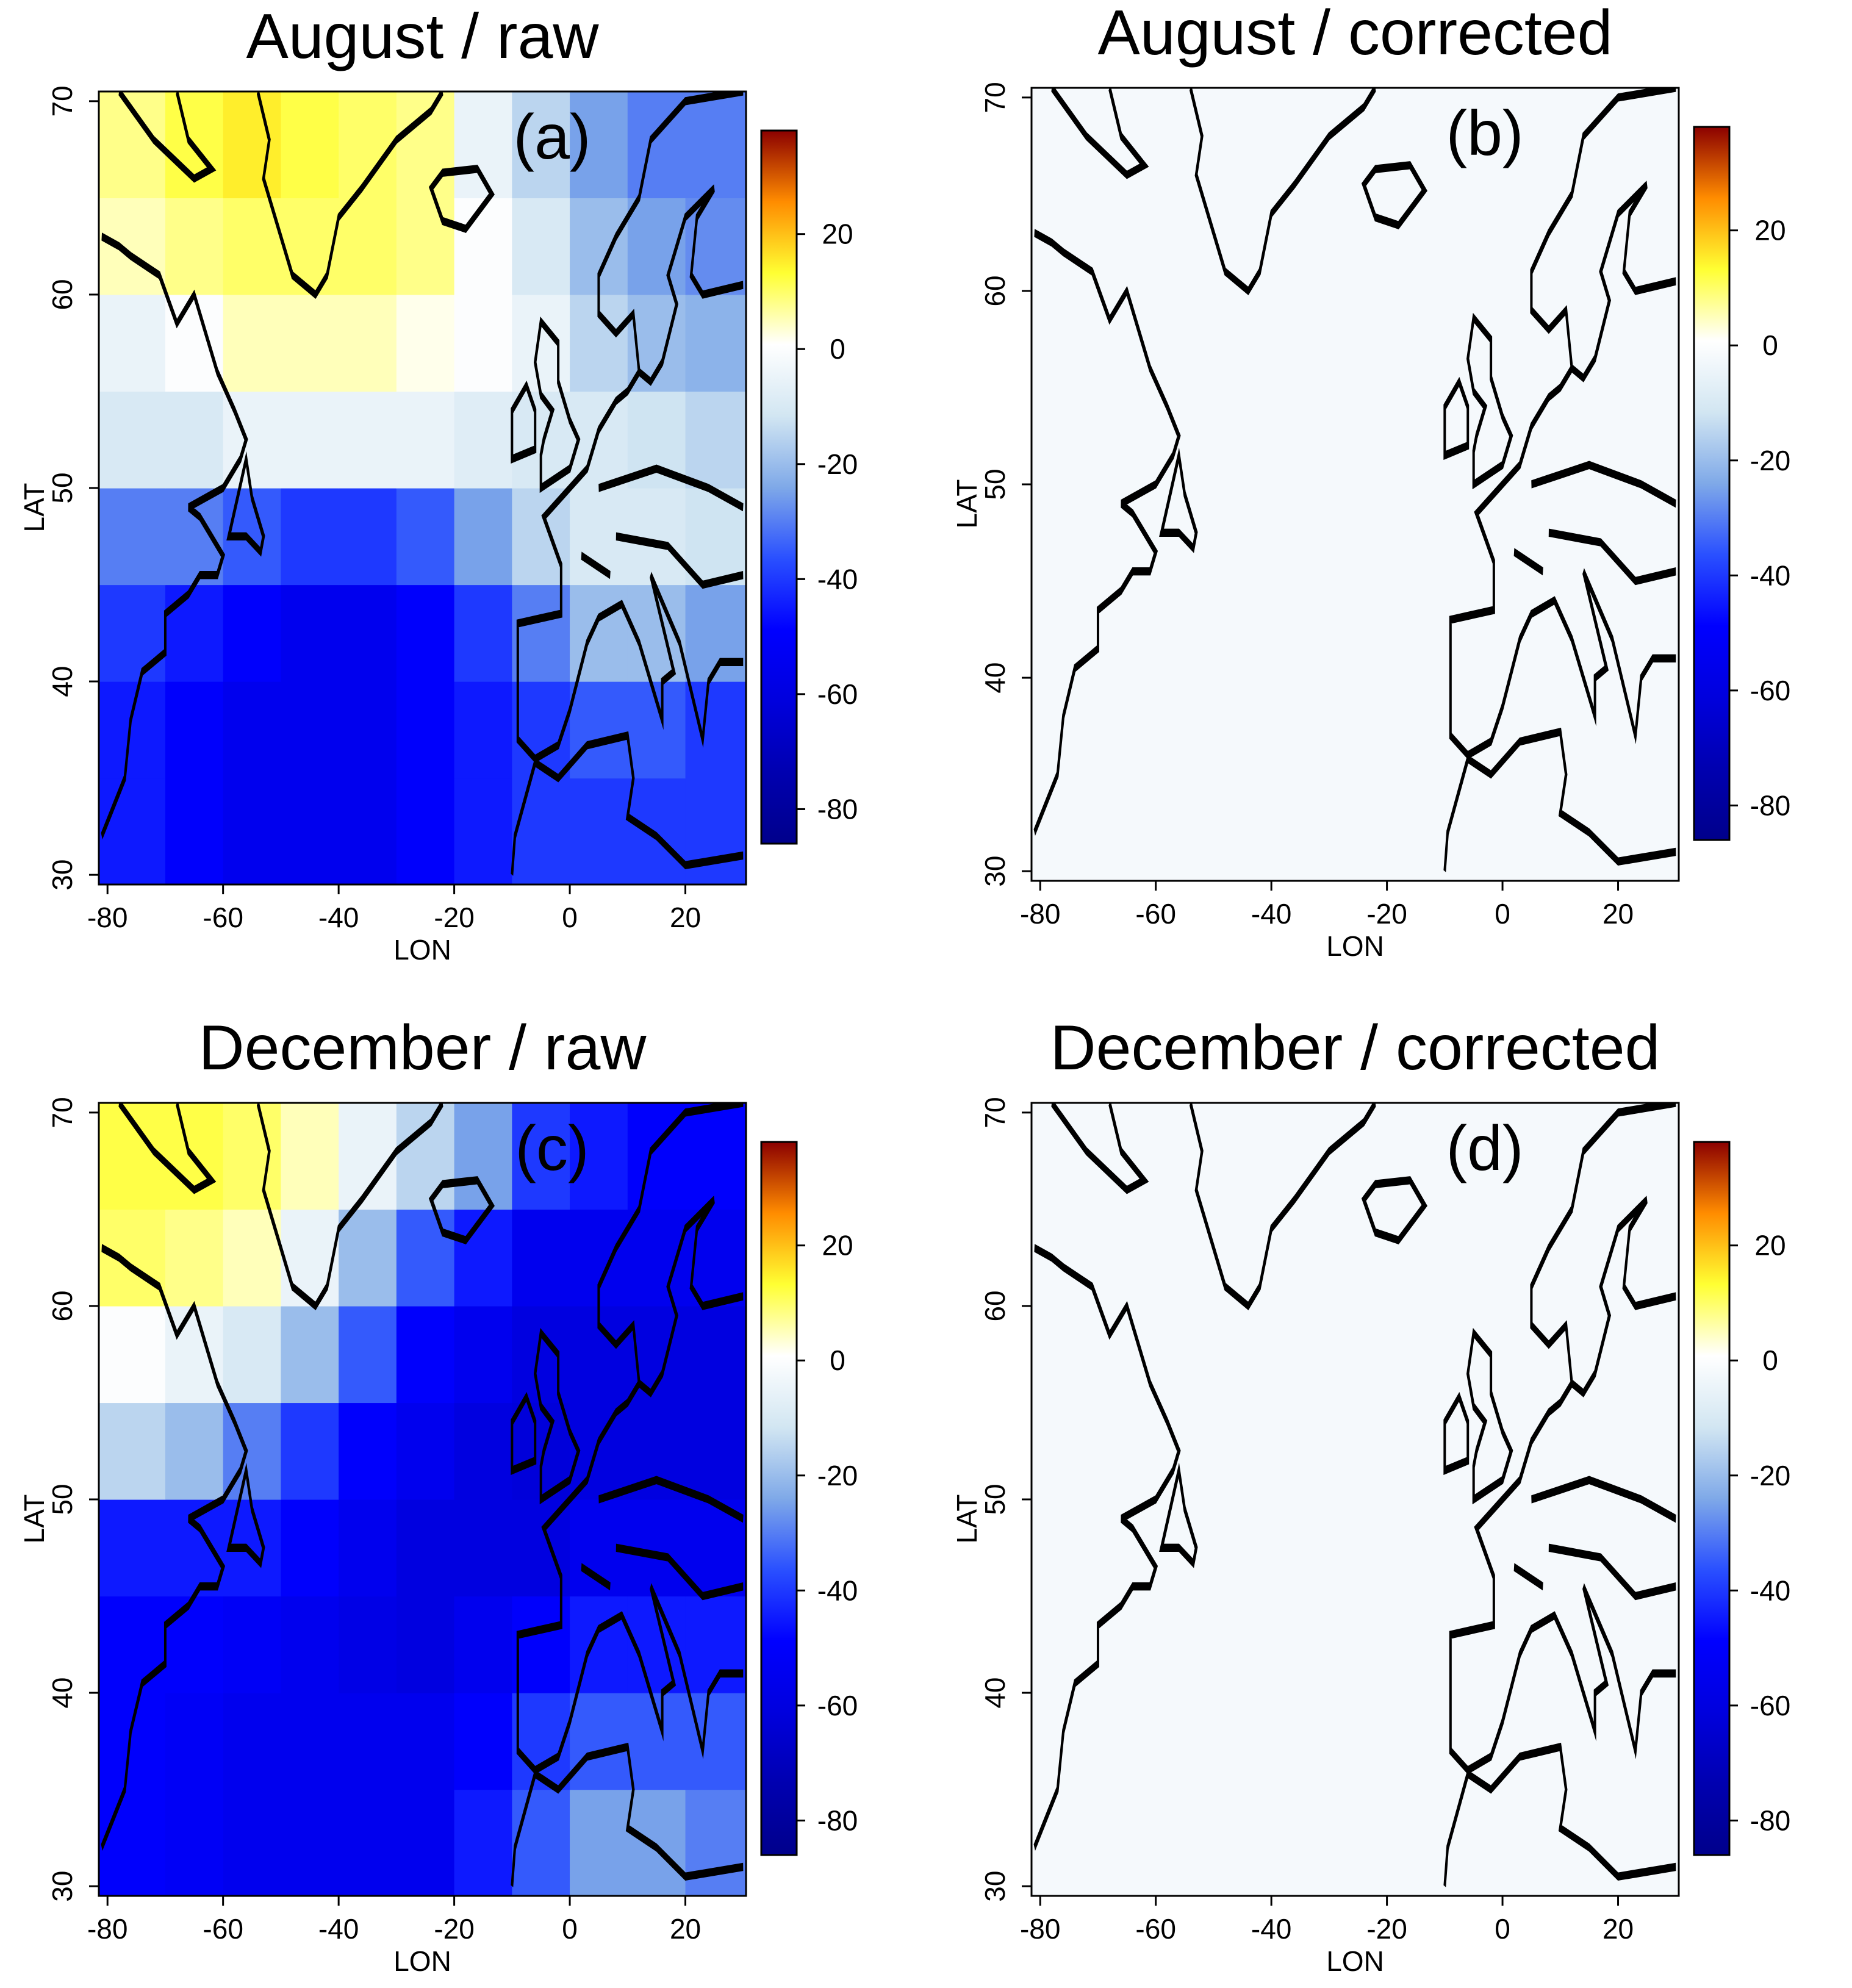 The width and height of the screenshot is (1852, 1988). What do you see at coordinates (837, 1590) in the screenshot?
I see `colorbar-tick-label: -40` at bounding box center [837, 1590].